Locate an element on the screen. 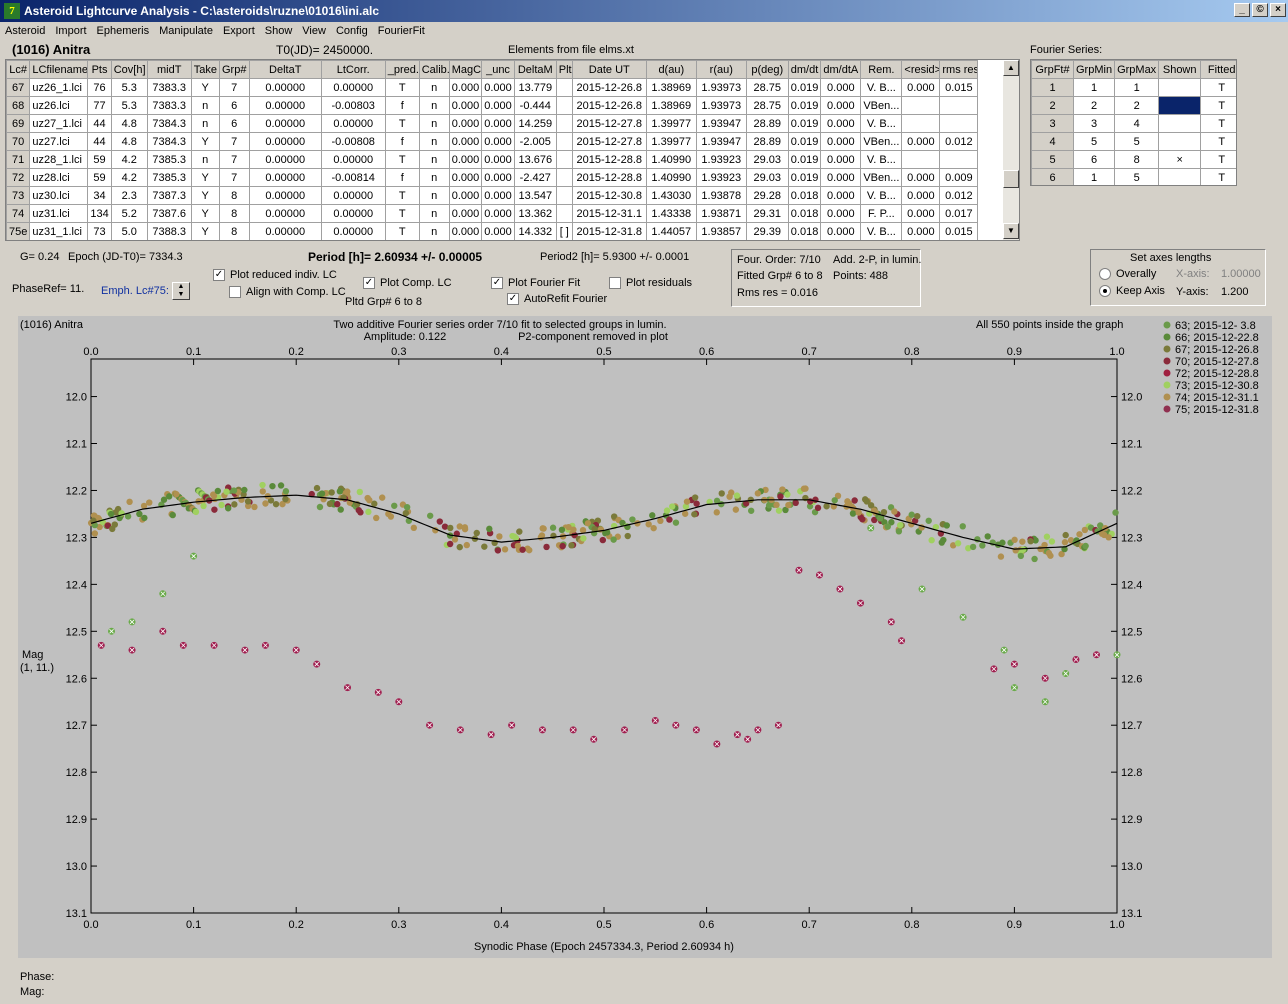 This screenshot has width=1288, height=1004. ft-cell: 3 is located at coordinates (1094, 123).